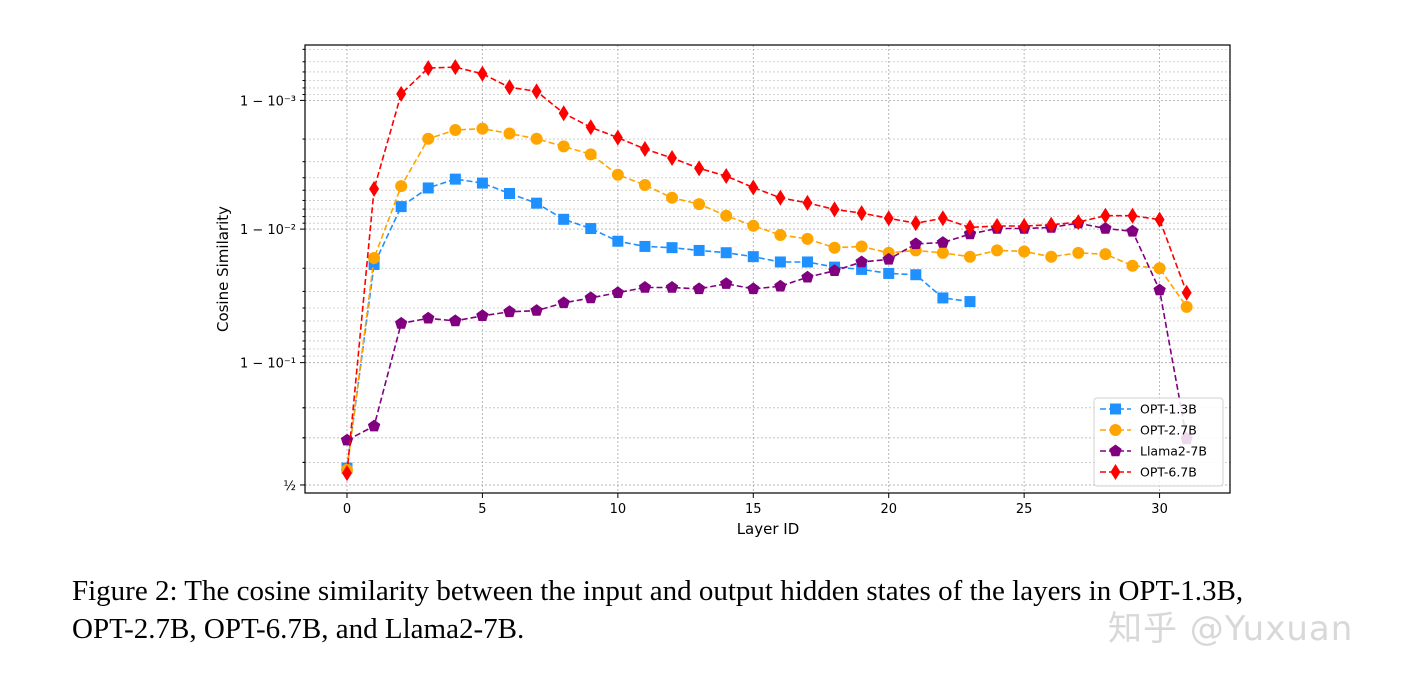 This screenshot has width=1427, height=682. I want to click on y-axis-ticks: 1 − 10⁻³ 1 − 10⁻² 1 − 10⁻¹ ½, so click(272, 271).